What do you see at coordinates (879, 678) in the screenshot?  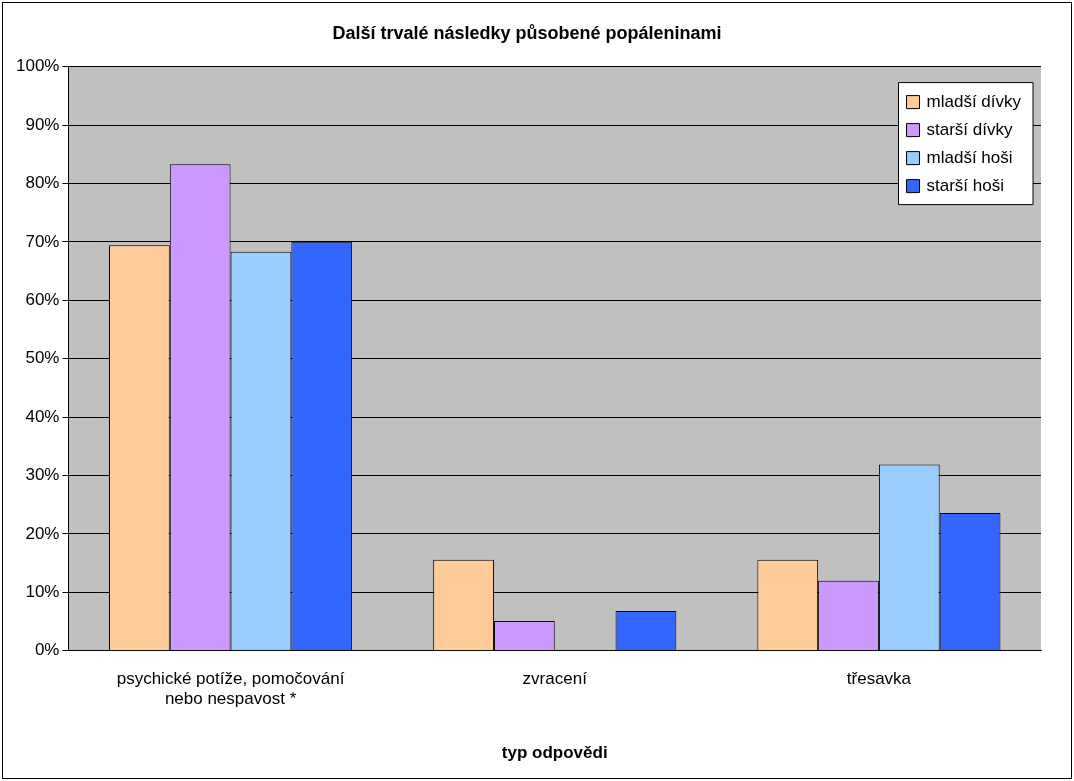 I see `x-tick-label: třesavka` at bounding box center [879, 678].